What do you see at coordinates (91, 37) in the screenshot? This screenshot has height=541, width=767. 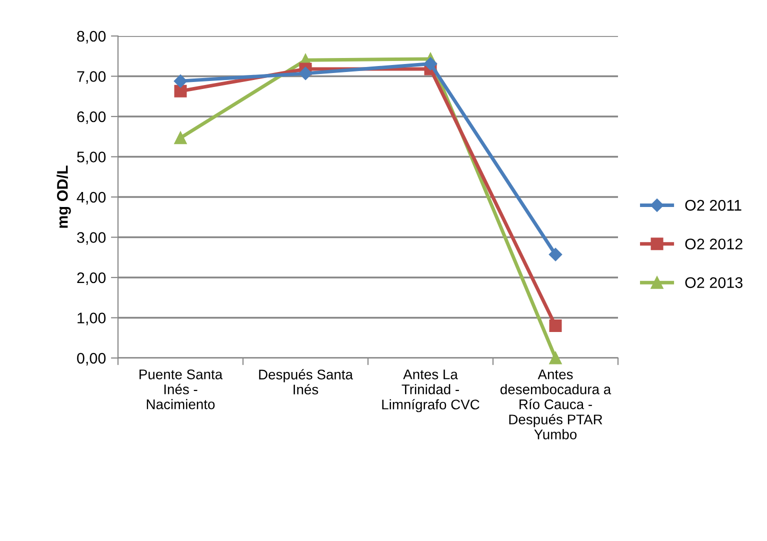 I see `y-tick-label: 8,00` at bounding box center [91, 37].